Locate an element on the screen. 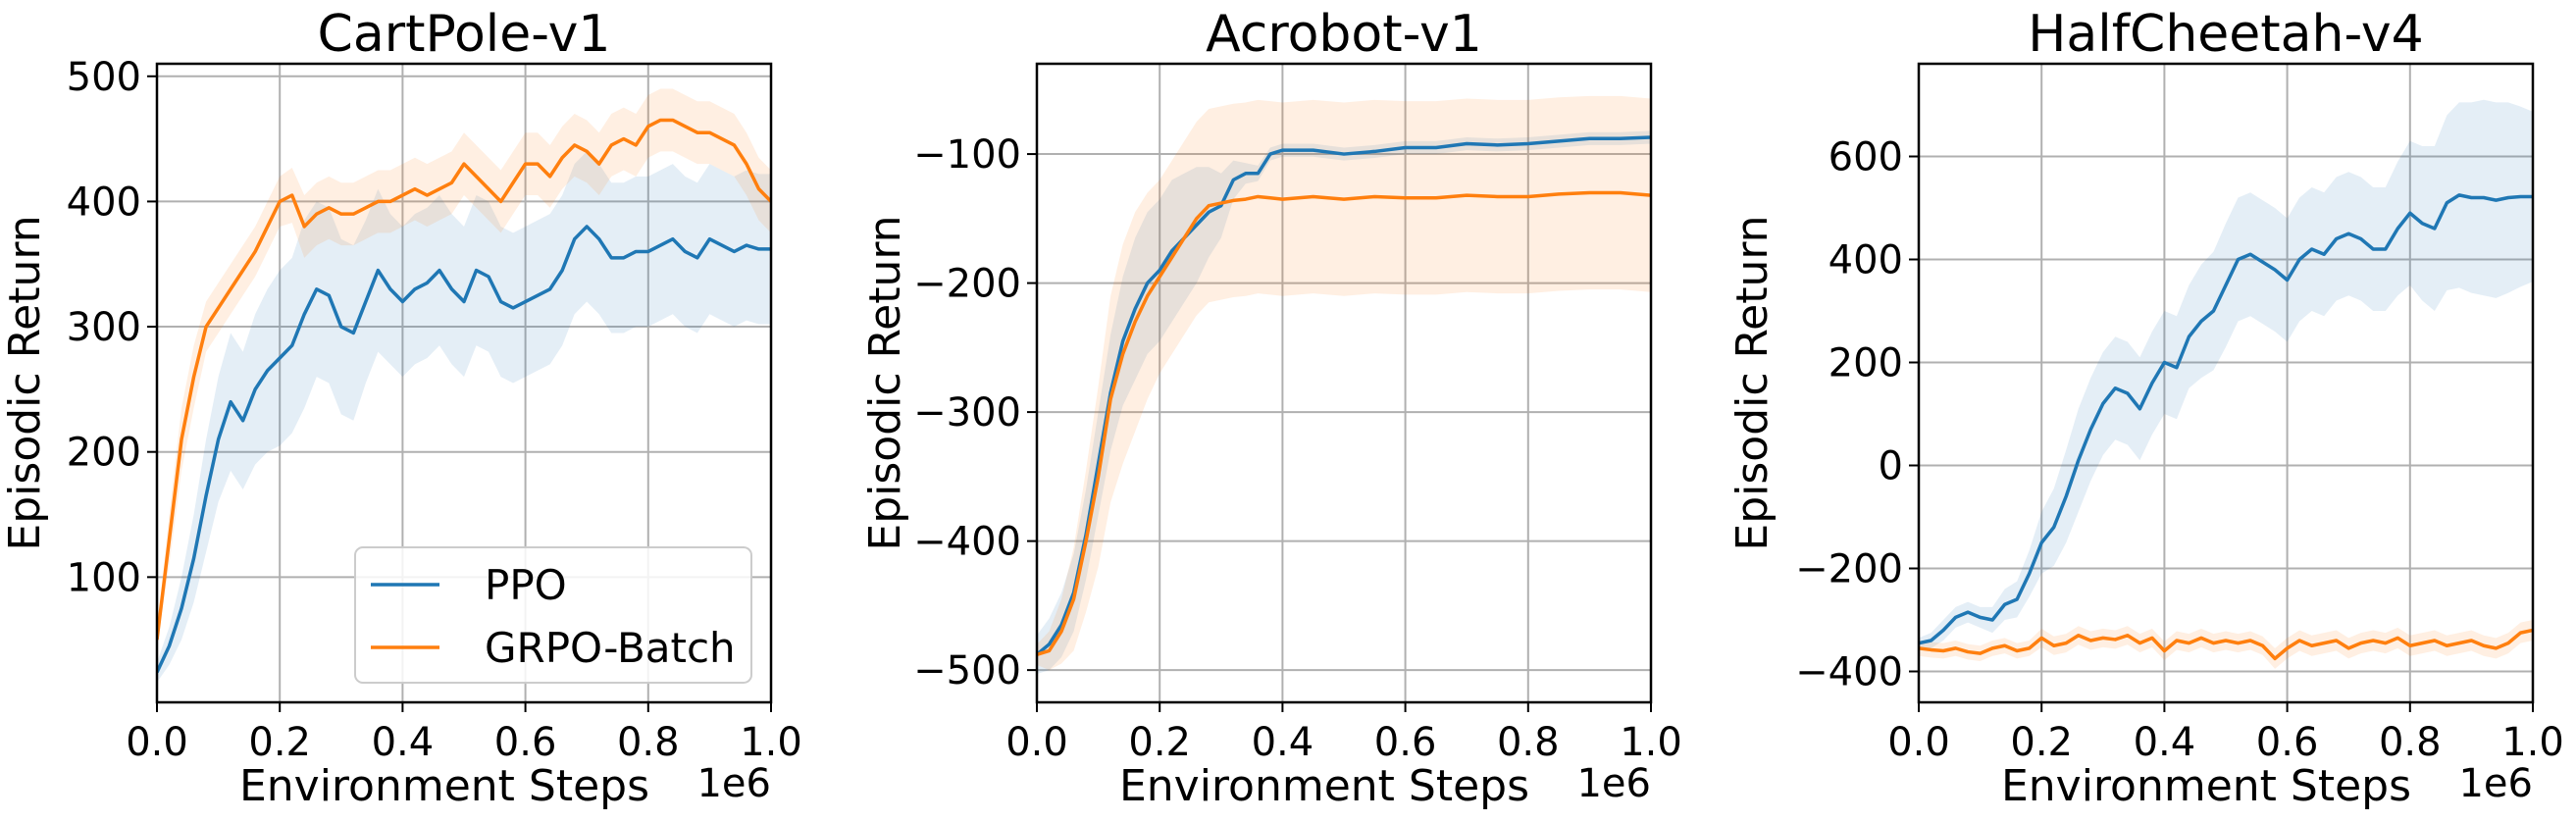  chart-title: CartPole-v1 is located at coordinates (464, 34).